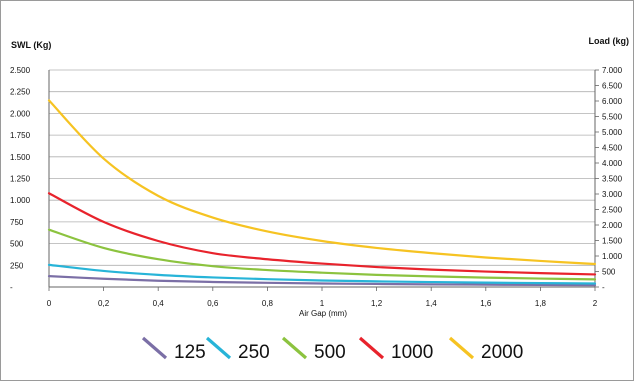 The height and width of the screenshot is (381, 634). What do you see at coordinates (461, 348) in the screenshot?
I see `legend-swatch-2000` at bounding box center [461, 348].